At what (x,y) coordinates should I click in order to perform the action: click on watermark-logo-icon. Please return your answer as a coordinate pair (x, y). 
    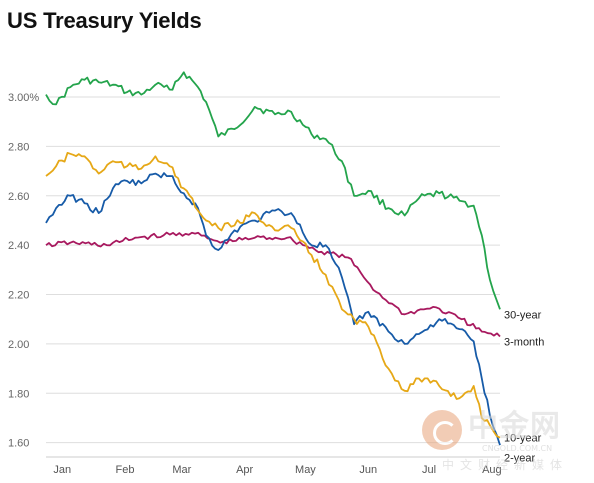
    Looking at the image, I should click on (442, 430).